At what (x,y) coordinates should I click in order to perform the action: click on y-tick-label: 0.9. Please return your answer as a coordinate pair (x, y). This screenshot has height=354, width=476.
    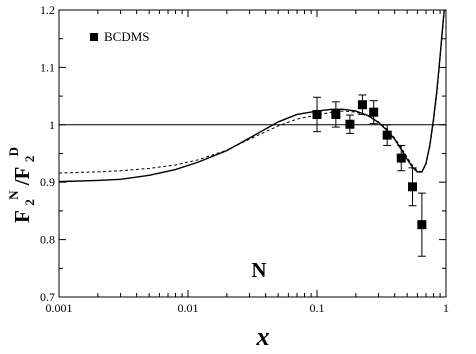
    Looking at the image, I should click on (47, 182).